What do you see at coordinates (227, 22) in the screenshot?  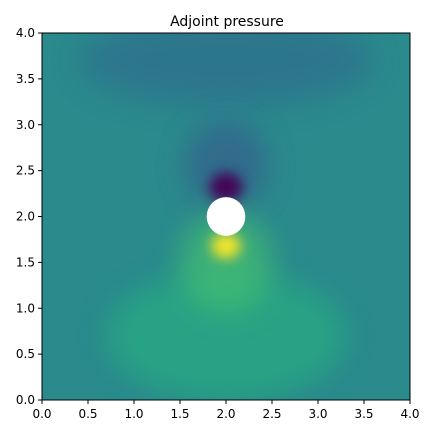 I see `chart-title: Adjoint pressure` at bounding box center [227, 22].